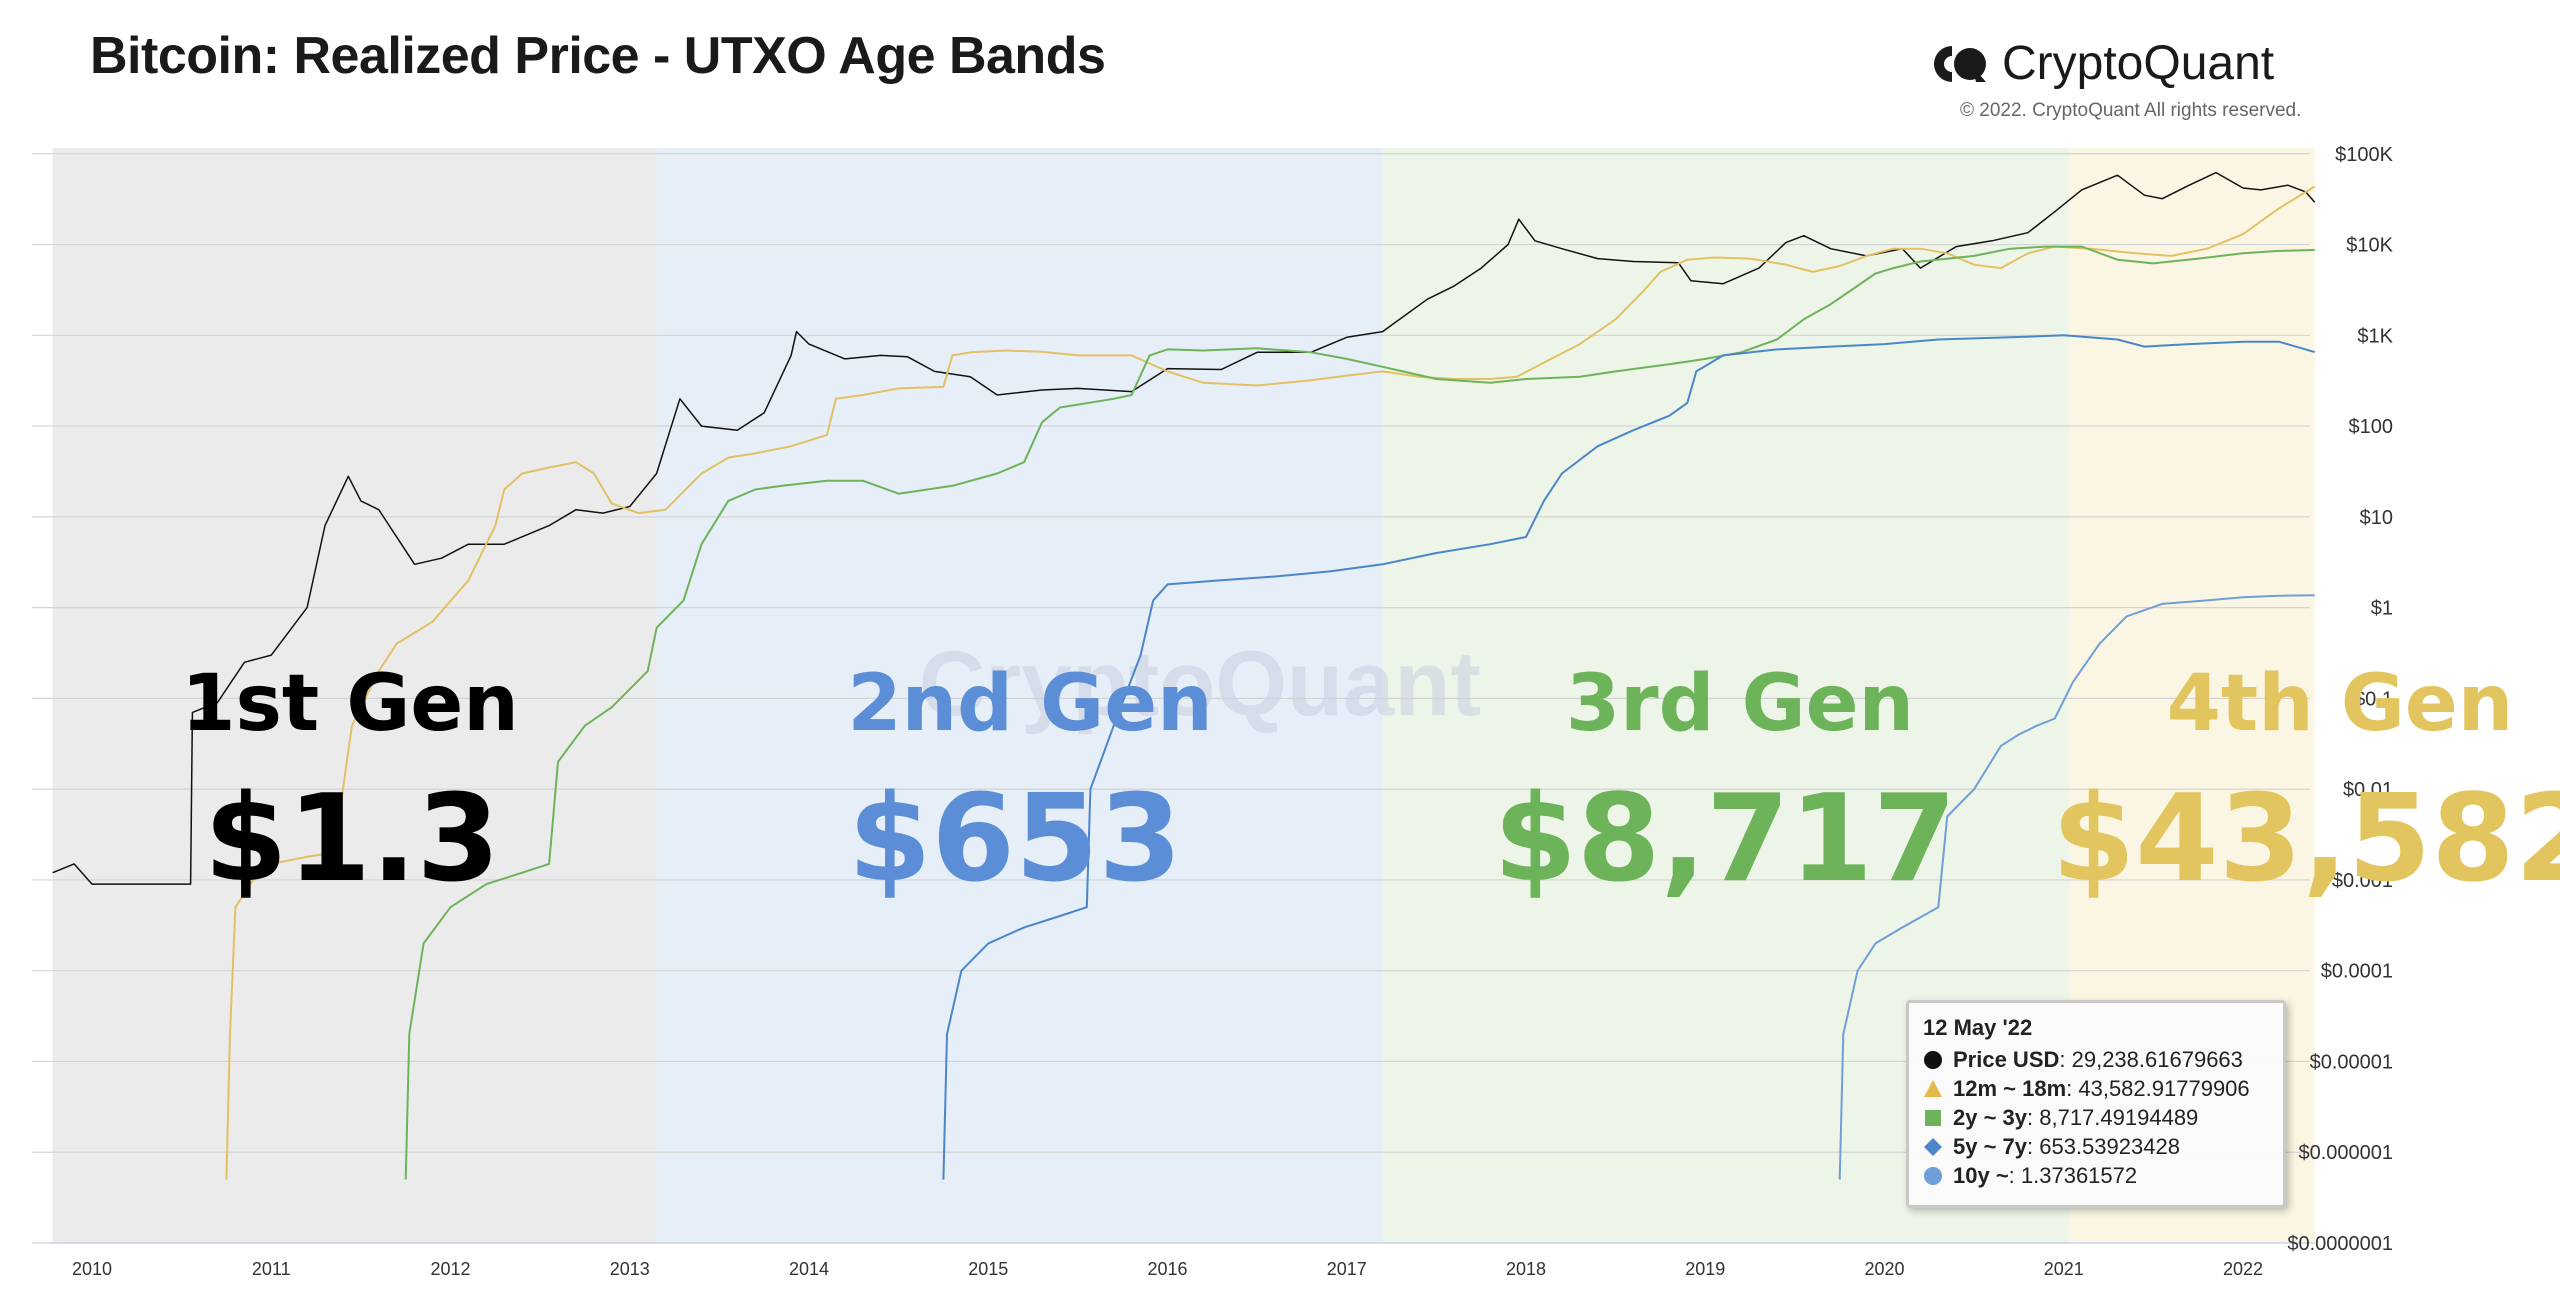 This screenshot has height=1313, width=2560. I want to click on x-tick-label: 2010, so click(92, 1269).